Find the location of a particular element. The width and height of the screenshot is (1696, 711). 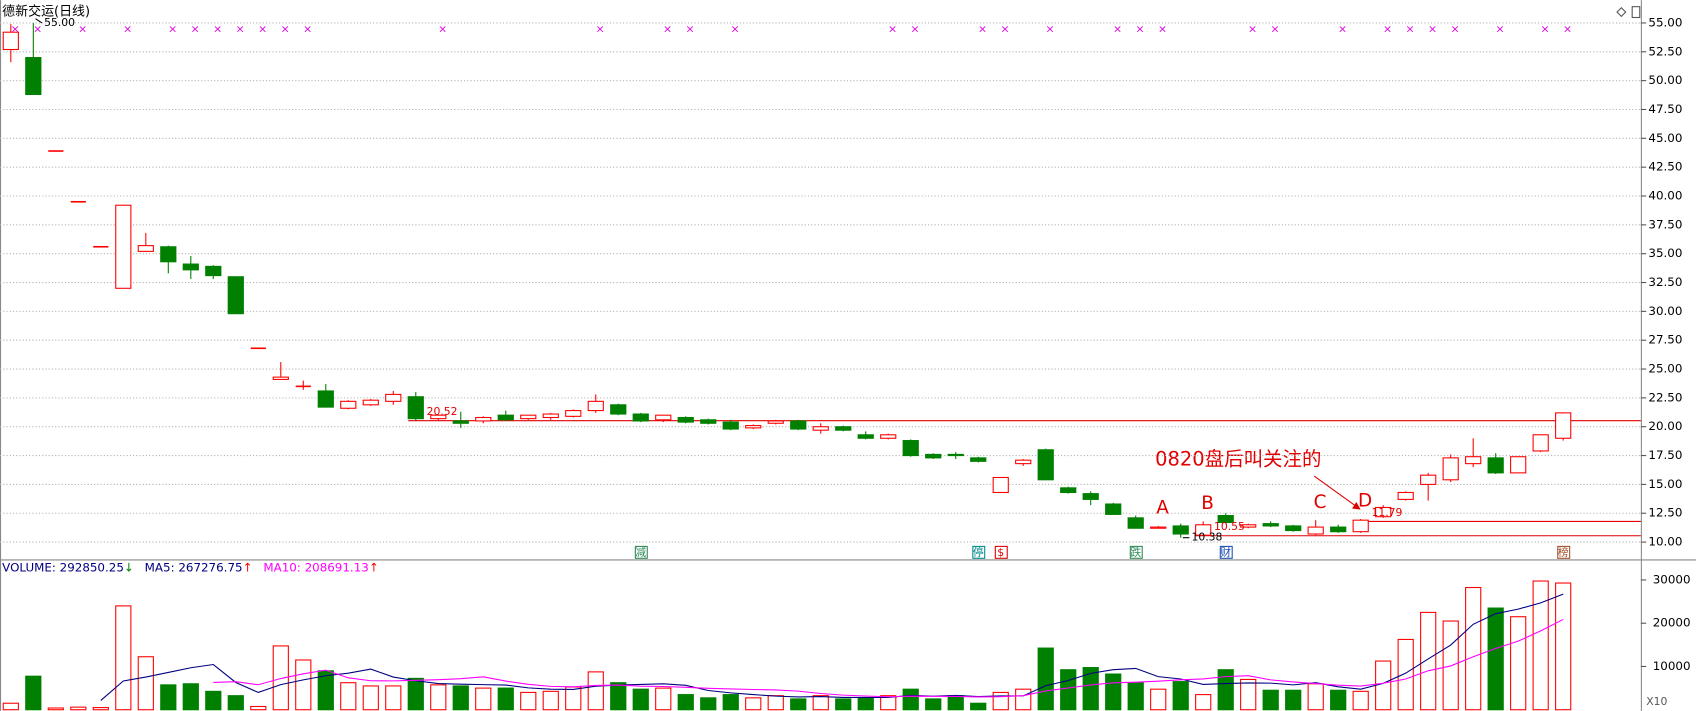

panel-icon is located at coordinates (1636, 12).